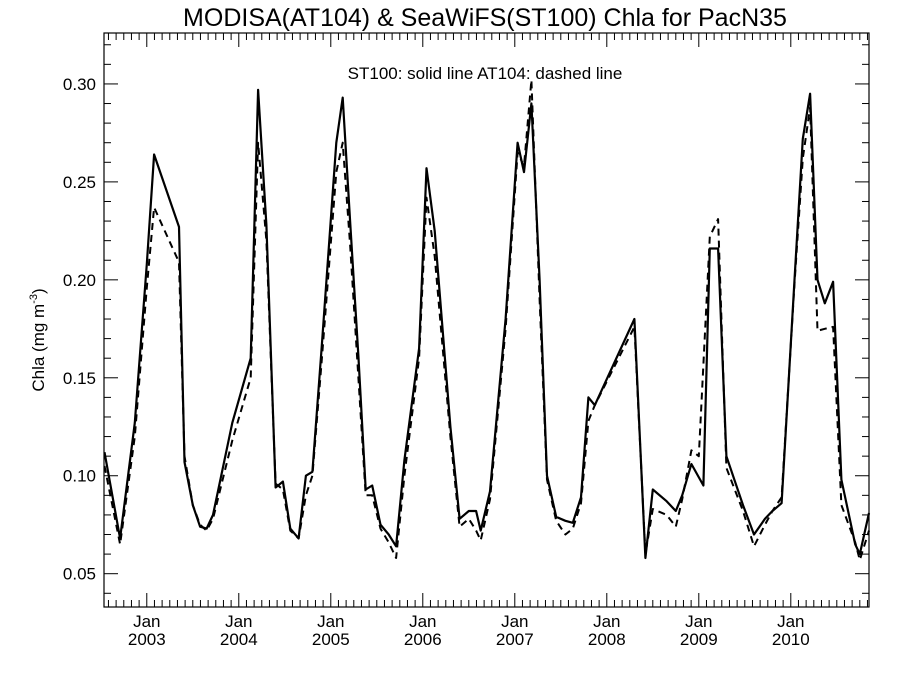 The image size is (900, 675). I want to click on y-tick-label: 0.25, so click(79, 182).